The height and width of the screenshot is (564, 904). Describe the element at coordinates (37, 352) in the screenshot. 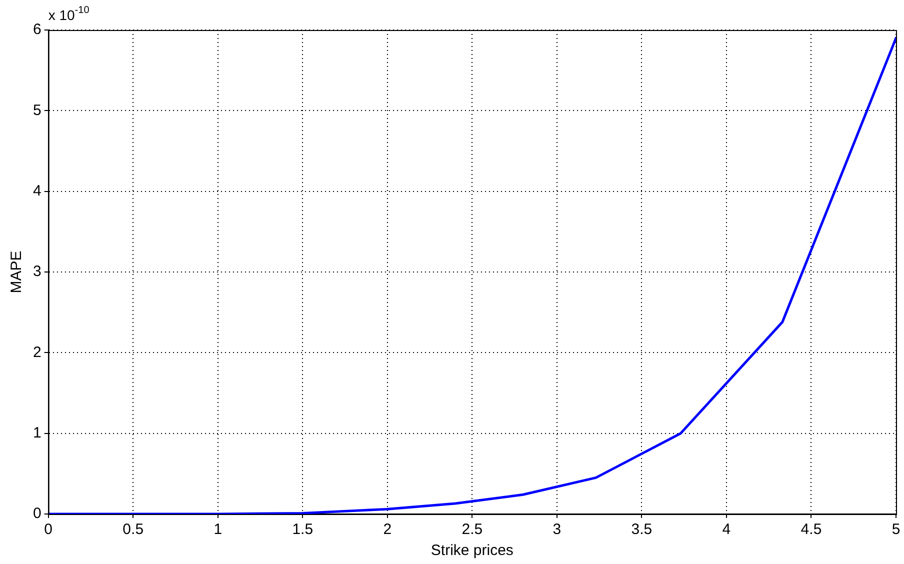

I see `y-tick-label: 2` at that location.